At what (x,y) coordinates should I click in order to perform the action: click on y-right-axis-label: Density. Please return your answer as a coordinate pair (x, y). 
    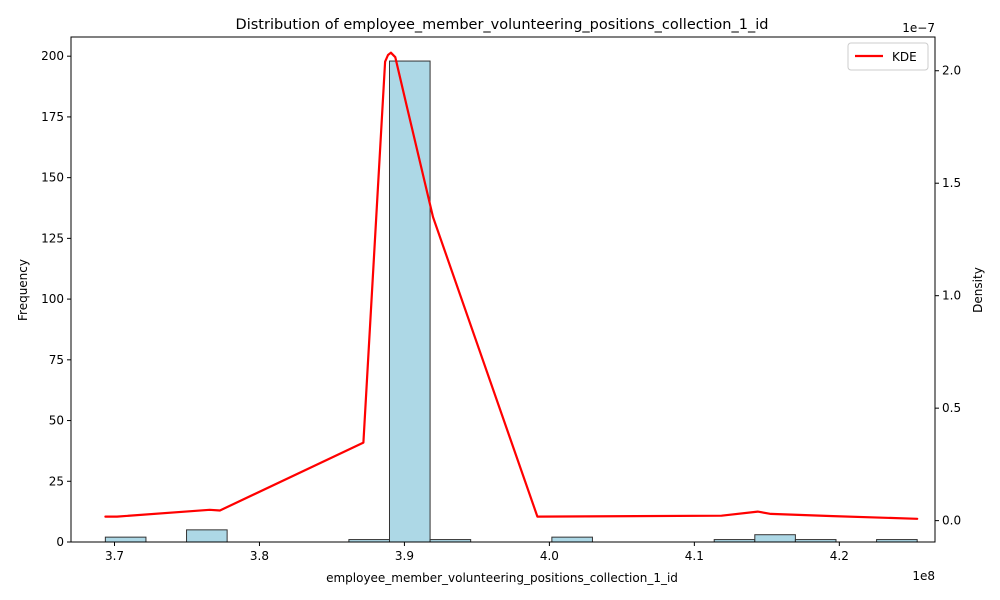
    Looking at the image, I should click on (978, 290).